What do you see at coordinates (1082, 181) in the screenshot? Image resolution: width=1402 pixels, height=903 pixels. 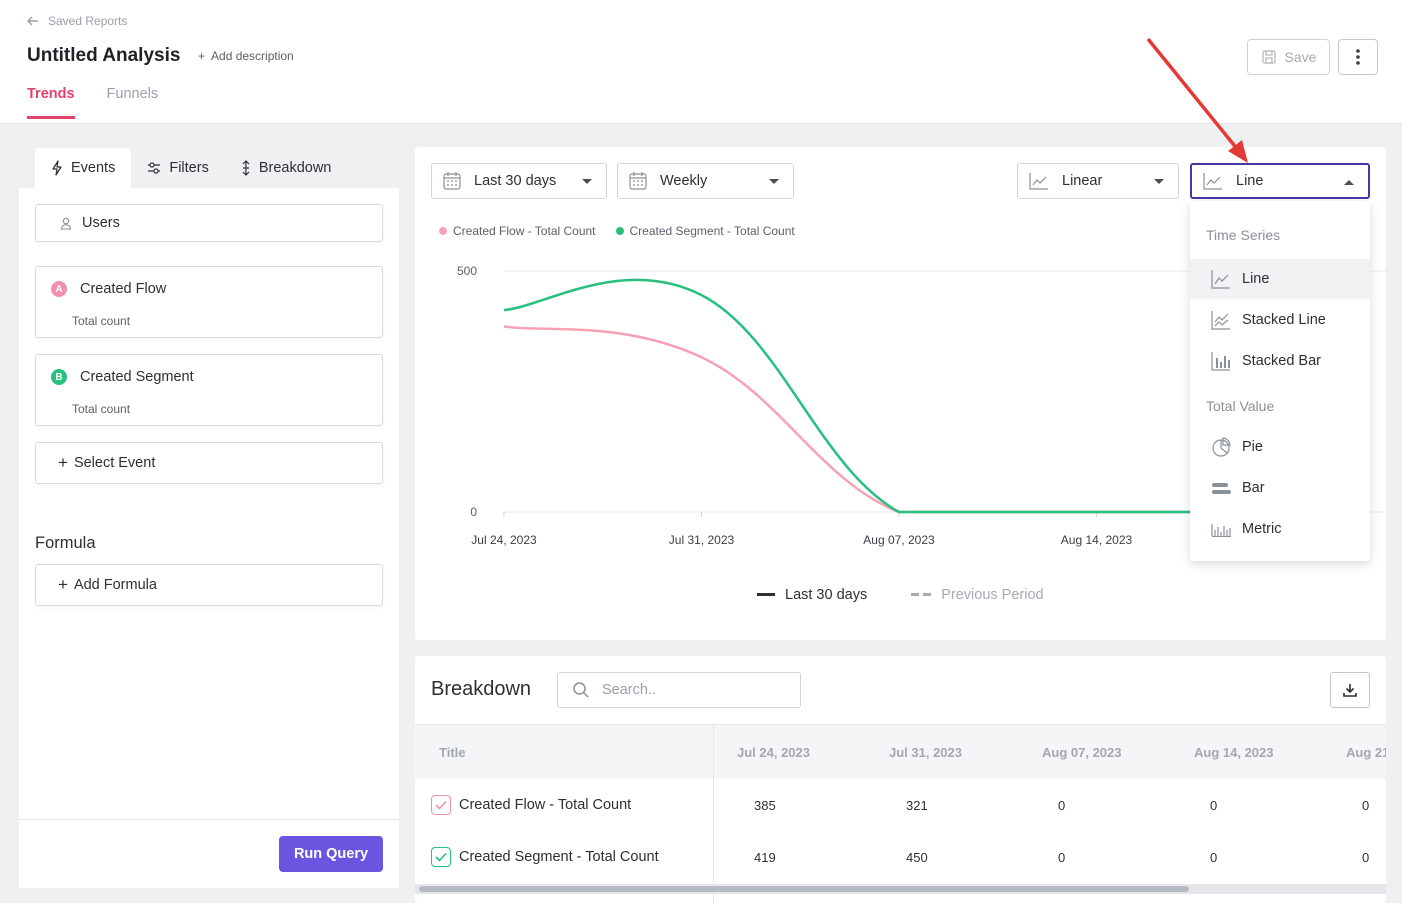 I see `scale-value: Linear` at bounding box center [1082, 181].